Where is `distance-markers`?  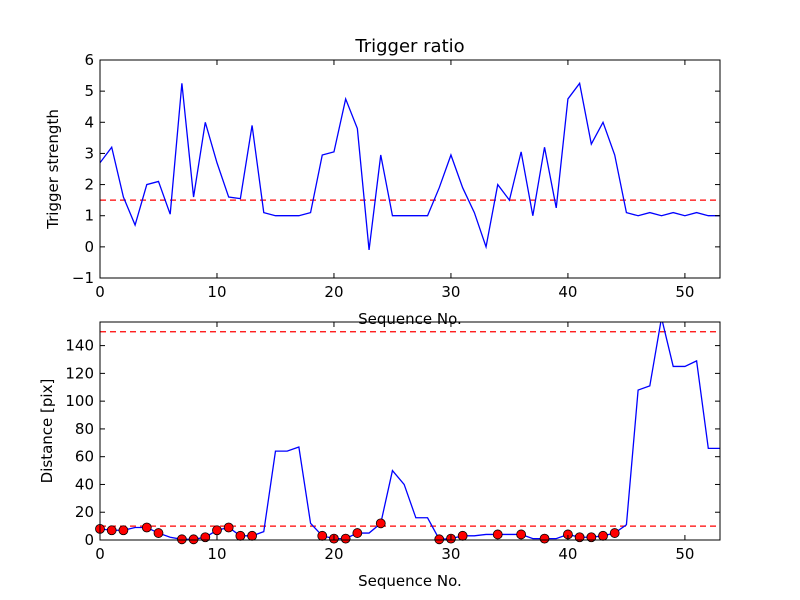
distance-markers is located at coordinates (357, 531).